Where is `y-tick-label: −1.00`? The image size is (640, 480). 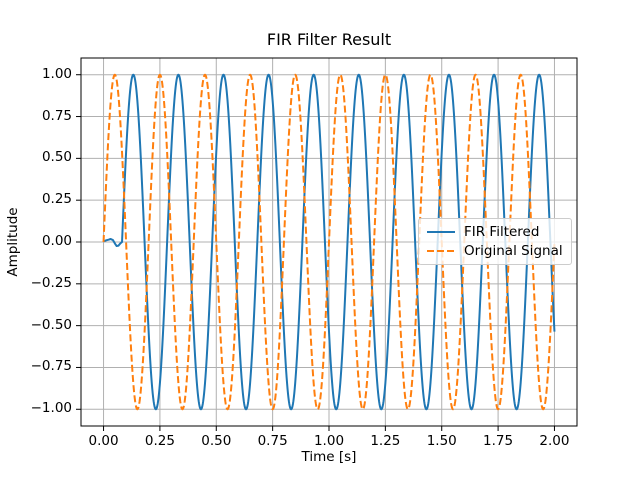
y-tick-label: −1.00 is located at coordinates (51, 408).